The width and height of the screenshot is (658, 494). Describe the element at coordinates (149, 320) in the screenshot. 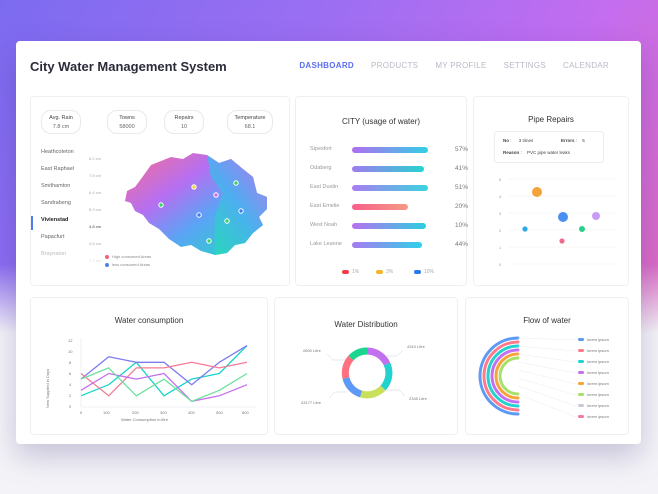

I see `consumption-title: Water consumption` at that location.